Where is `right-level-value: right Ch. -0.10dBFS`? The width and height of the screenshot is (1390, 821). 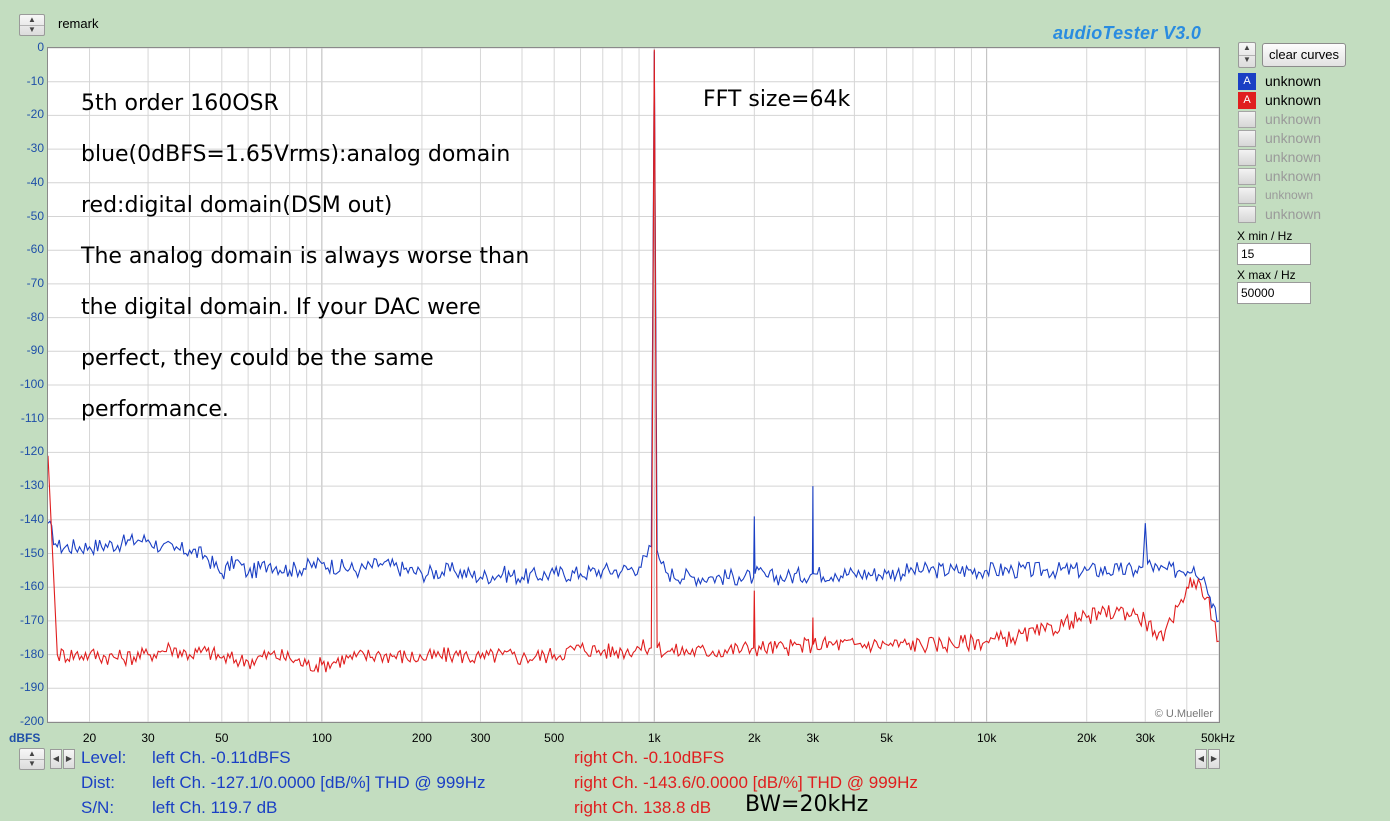 right-level-value: right Ch. -0.10dBFS is located at coordinates (649, 757).